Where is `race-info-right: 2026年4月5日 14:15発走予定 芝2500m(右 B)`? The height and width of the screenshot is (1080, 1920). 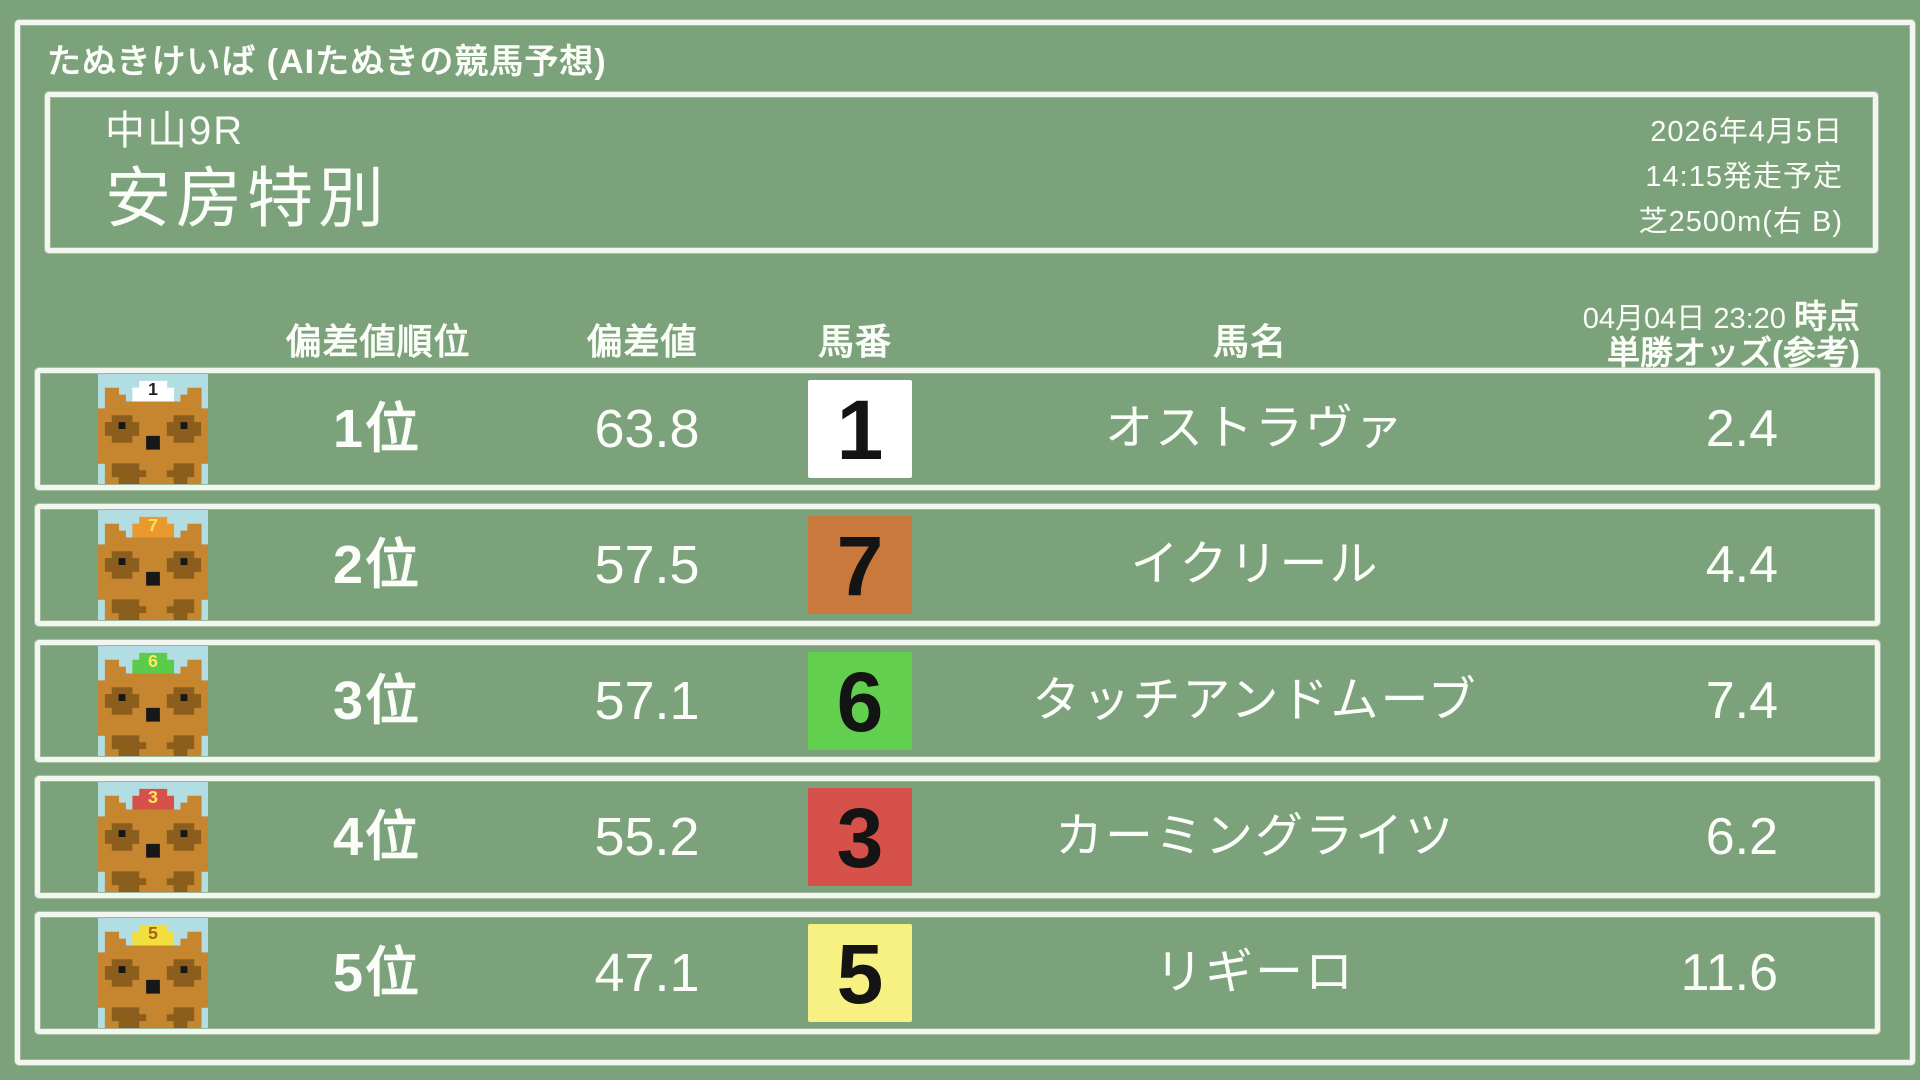
race-info-right: 2026年4月5日 14:15発走予定 芝2500m(右 B) is located at coordinates (1756, 172).